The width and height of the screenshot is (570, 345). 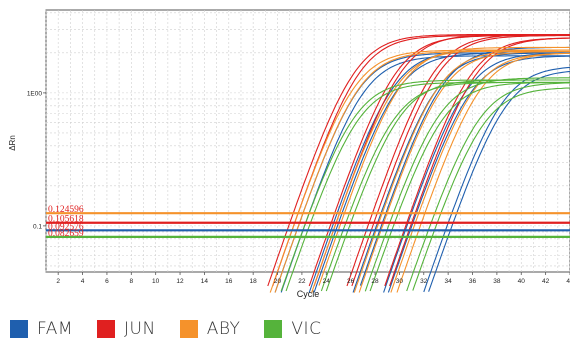 What do you see at coordinates (229, 281) in the screenshot?
I see `x-tick-label: 16` at bounding box center [229, 281].